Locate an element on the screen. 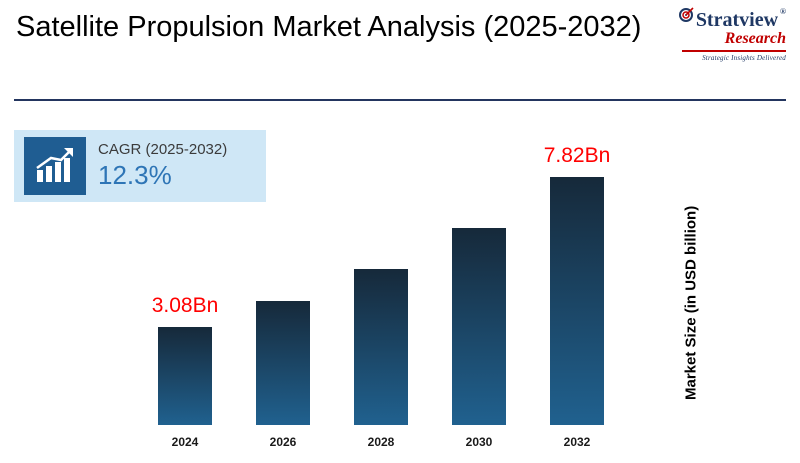  bar-value-label: 3.08Bn is located at coordinates (185, 305).